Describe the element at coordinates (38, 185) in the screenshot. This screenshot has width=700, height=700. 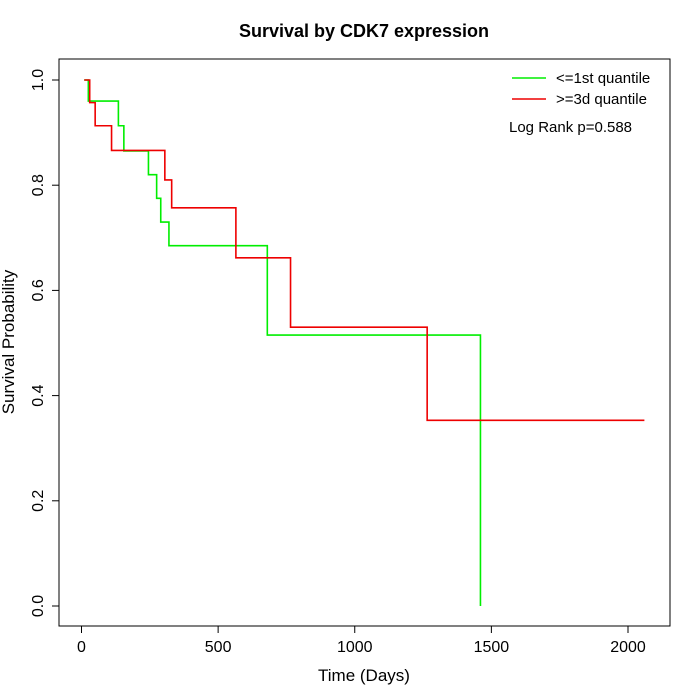
I see `y-tick-label: 0.8` at that location.